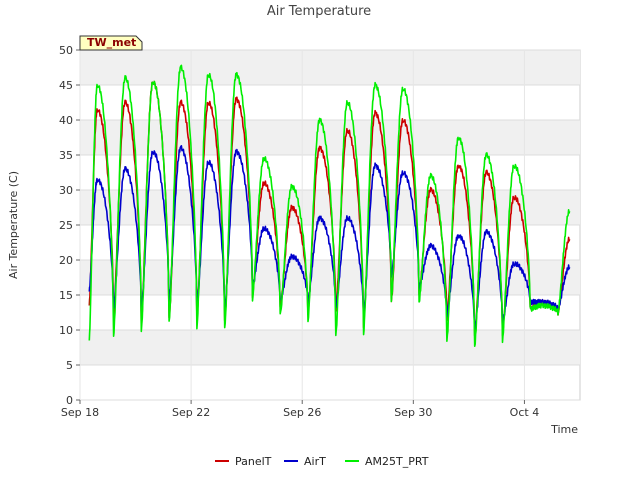 This screenshot has width=640, height=480. I want to click on y-tick-label: 40, so click(66, 120).